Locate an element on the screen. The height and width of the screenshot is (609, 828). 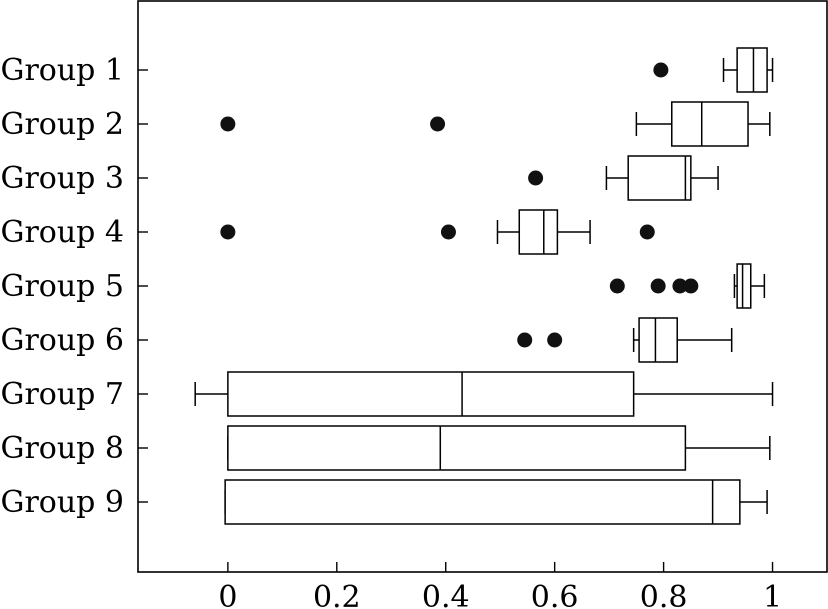
x-tick-label: 0.6 is located at coordinates (555, 594).